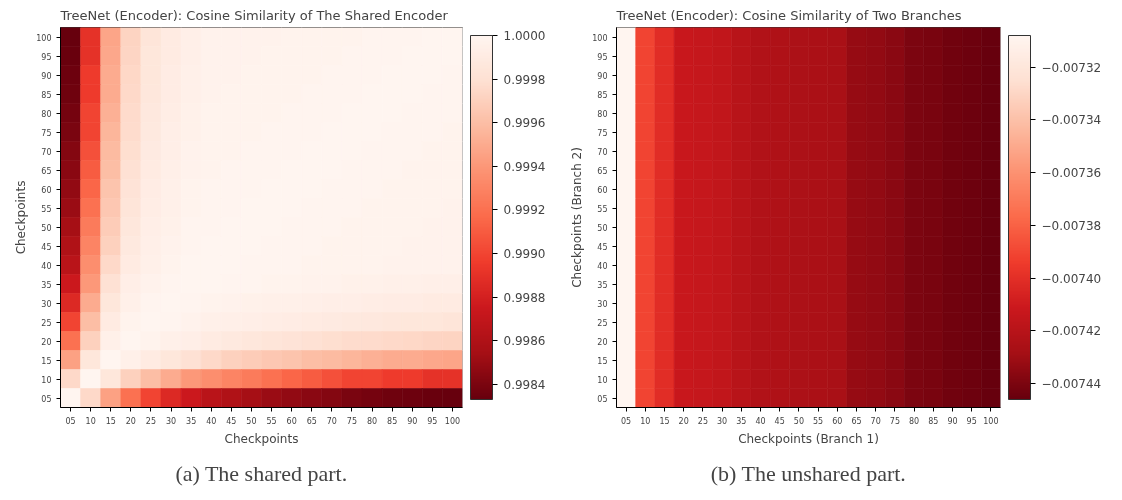  Describe the element at coordinates (808, 473) in the screenshot. I see `text: (b) The unshared part.` at that location.